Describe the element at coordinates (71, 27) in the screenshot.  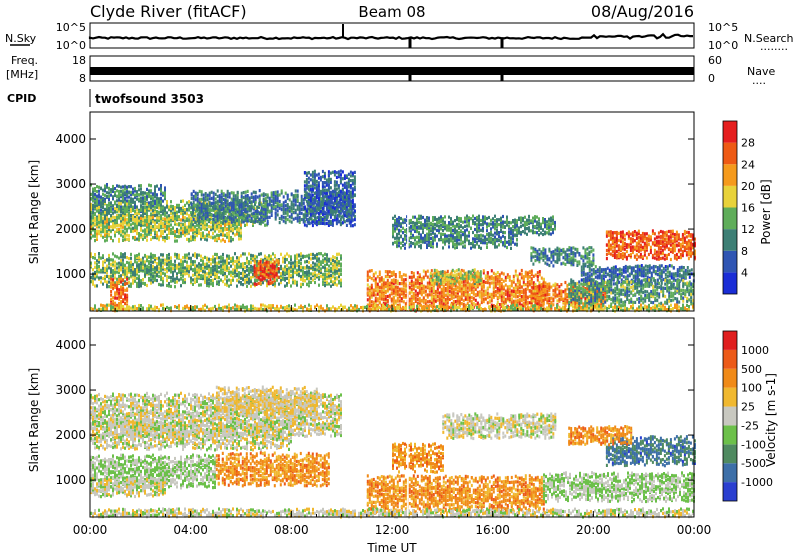
I see `noise-left-tick-top: 10^5` at that location.